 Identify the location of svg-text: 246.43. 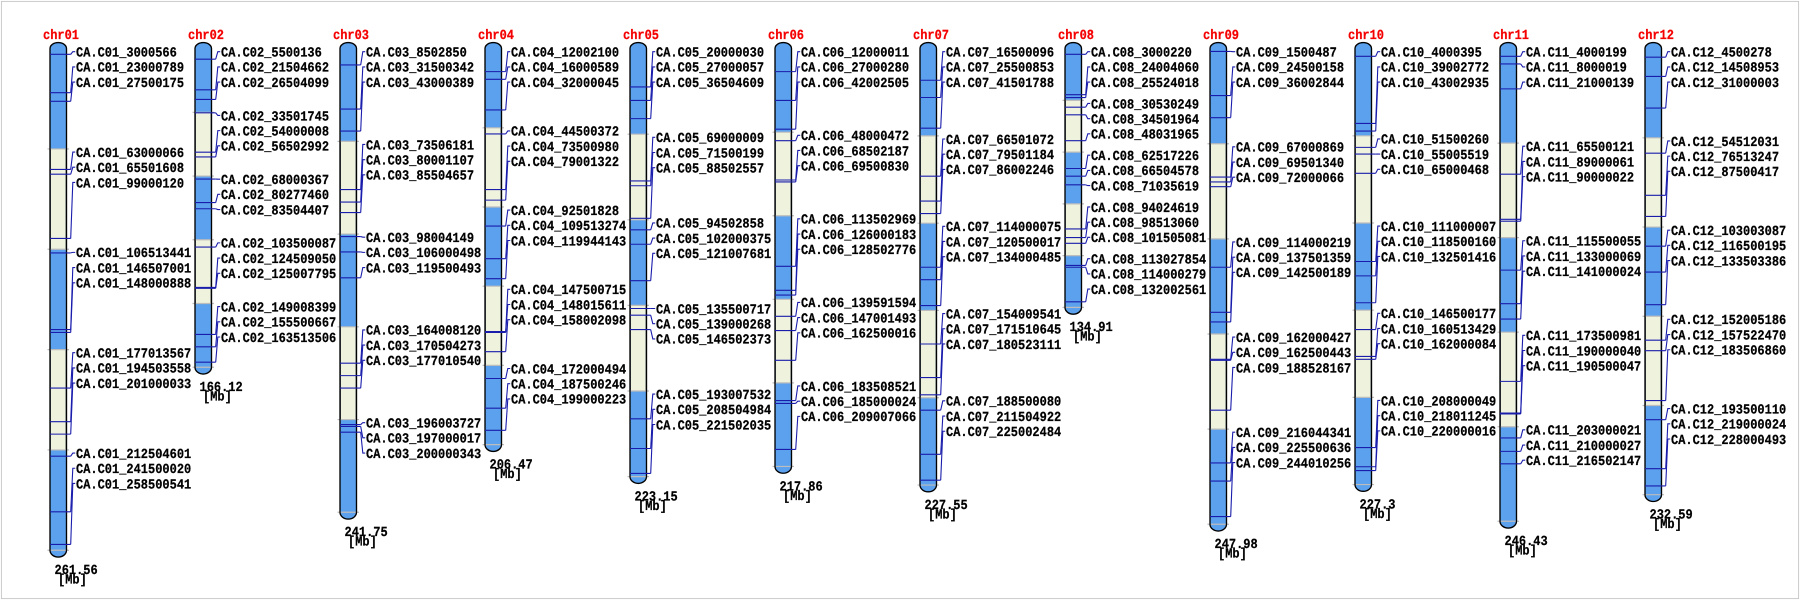
(1526, 542).